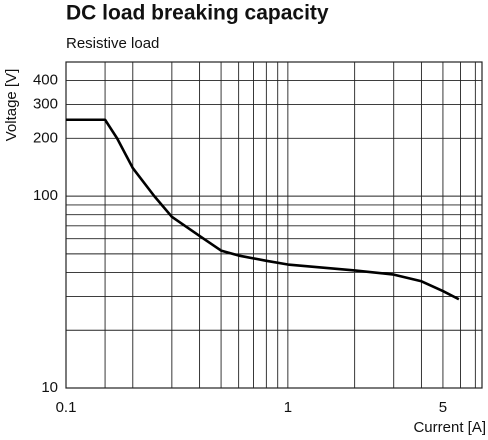  Describe the element at coordinates (45, 137) in the screenshot. I see `y-tick-label: 200` at that location.